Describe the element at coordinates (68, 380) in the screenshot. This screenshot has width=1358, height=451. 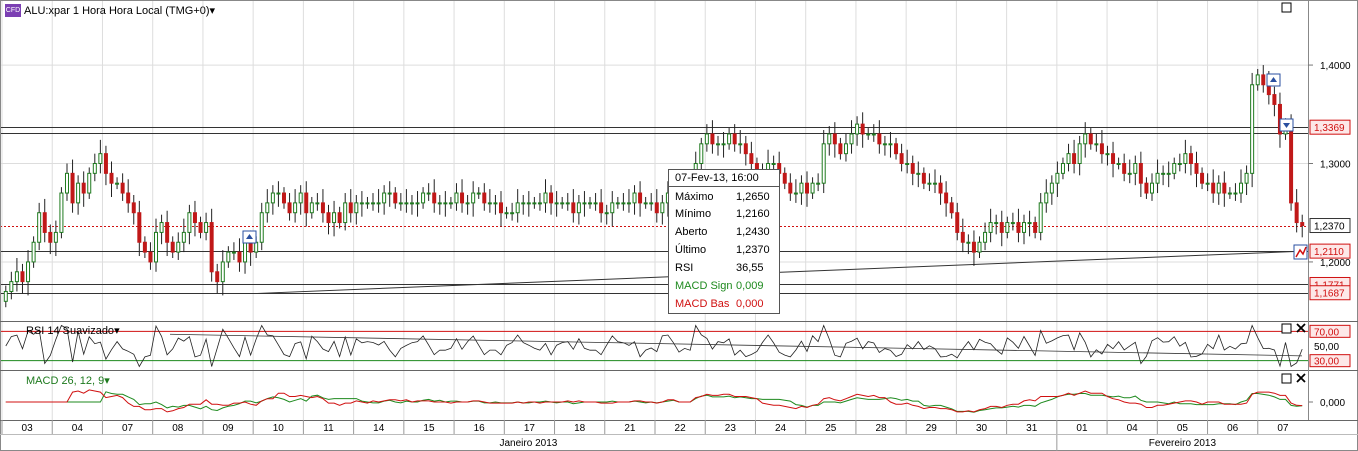
I see `macd-panel-title: MACD 26, 12, 9▾` at that location.